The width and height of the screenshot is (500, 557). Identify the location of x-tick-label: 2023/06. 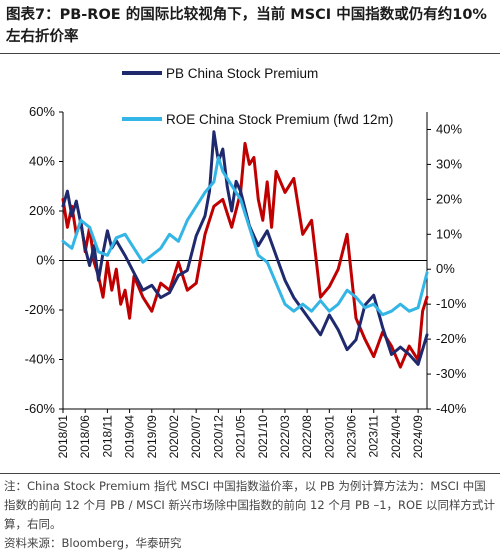
(352, 437).